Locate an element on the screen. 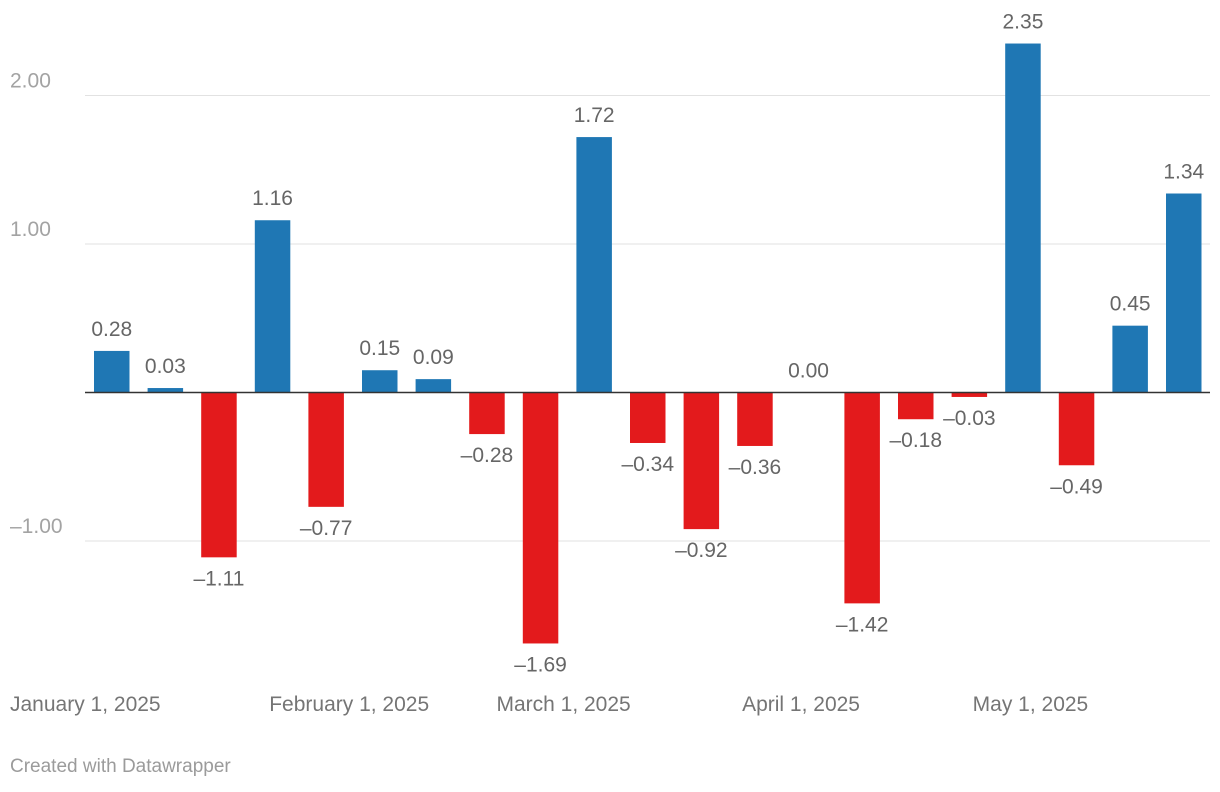 Image resolution: width=1220 pixels, height=792 pixels. y-tick-label: –1.00 is located at coordinates (36, 526).